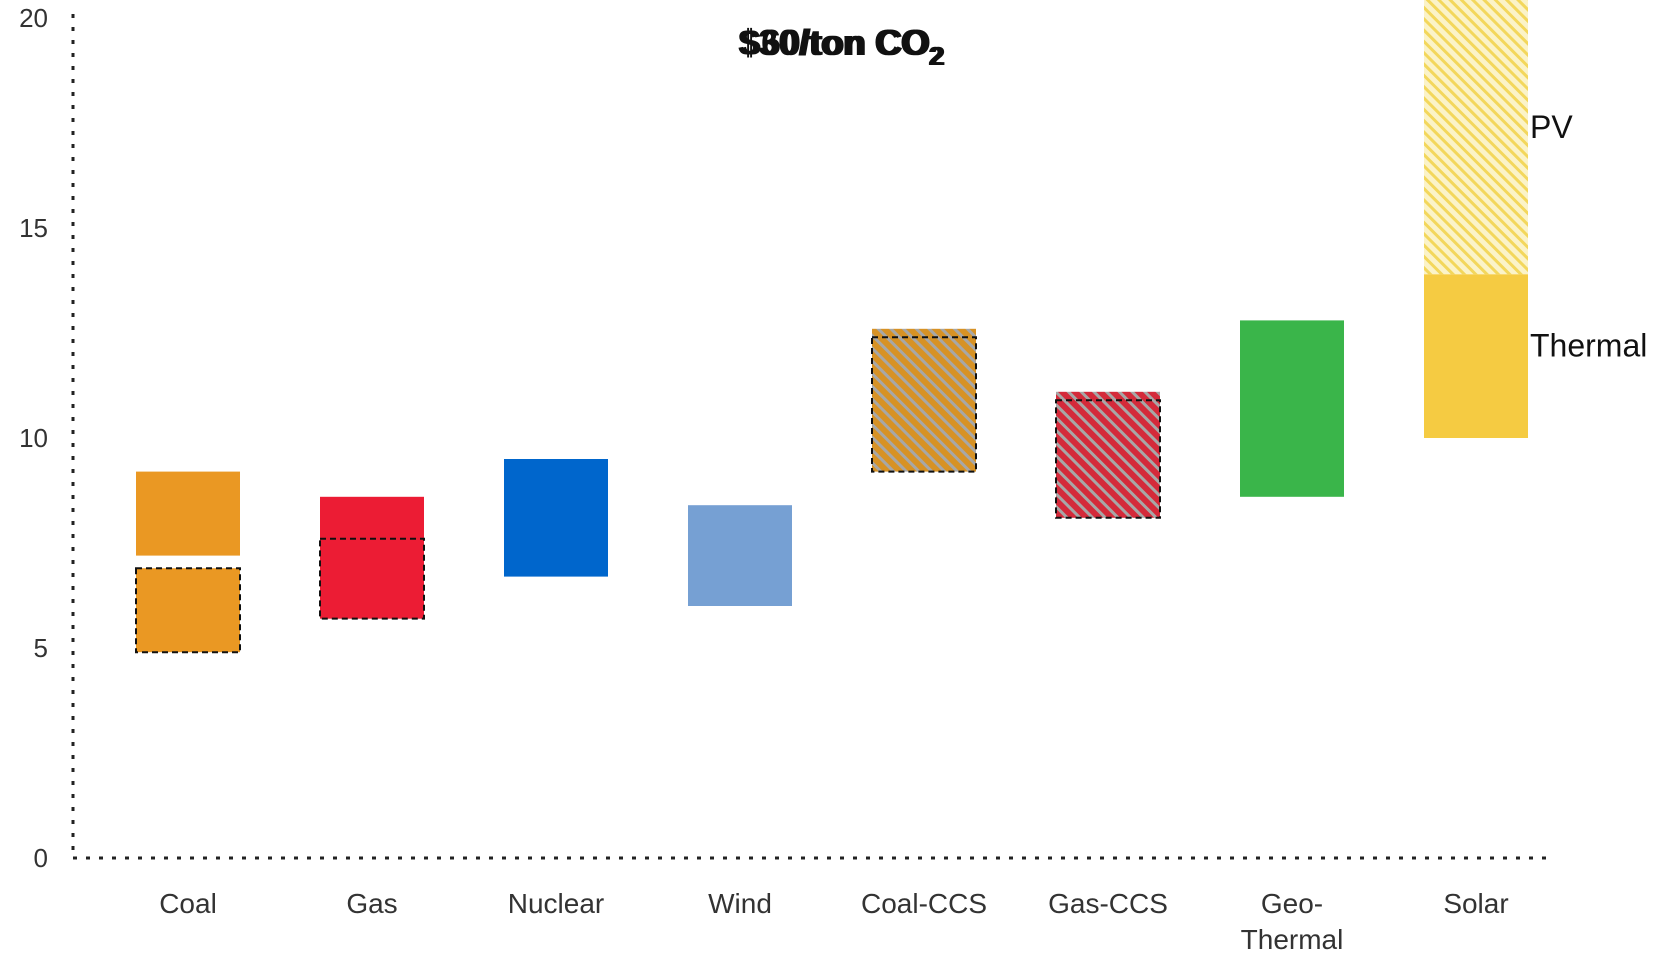  I want to click on annotation-thermal: Thermal, so click(1588, 346).